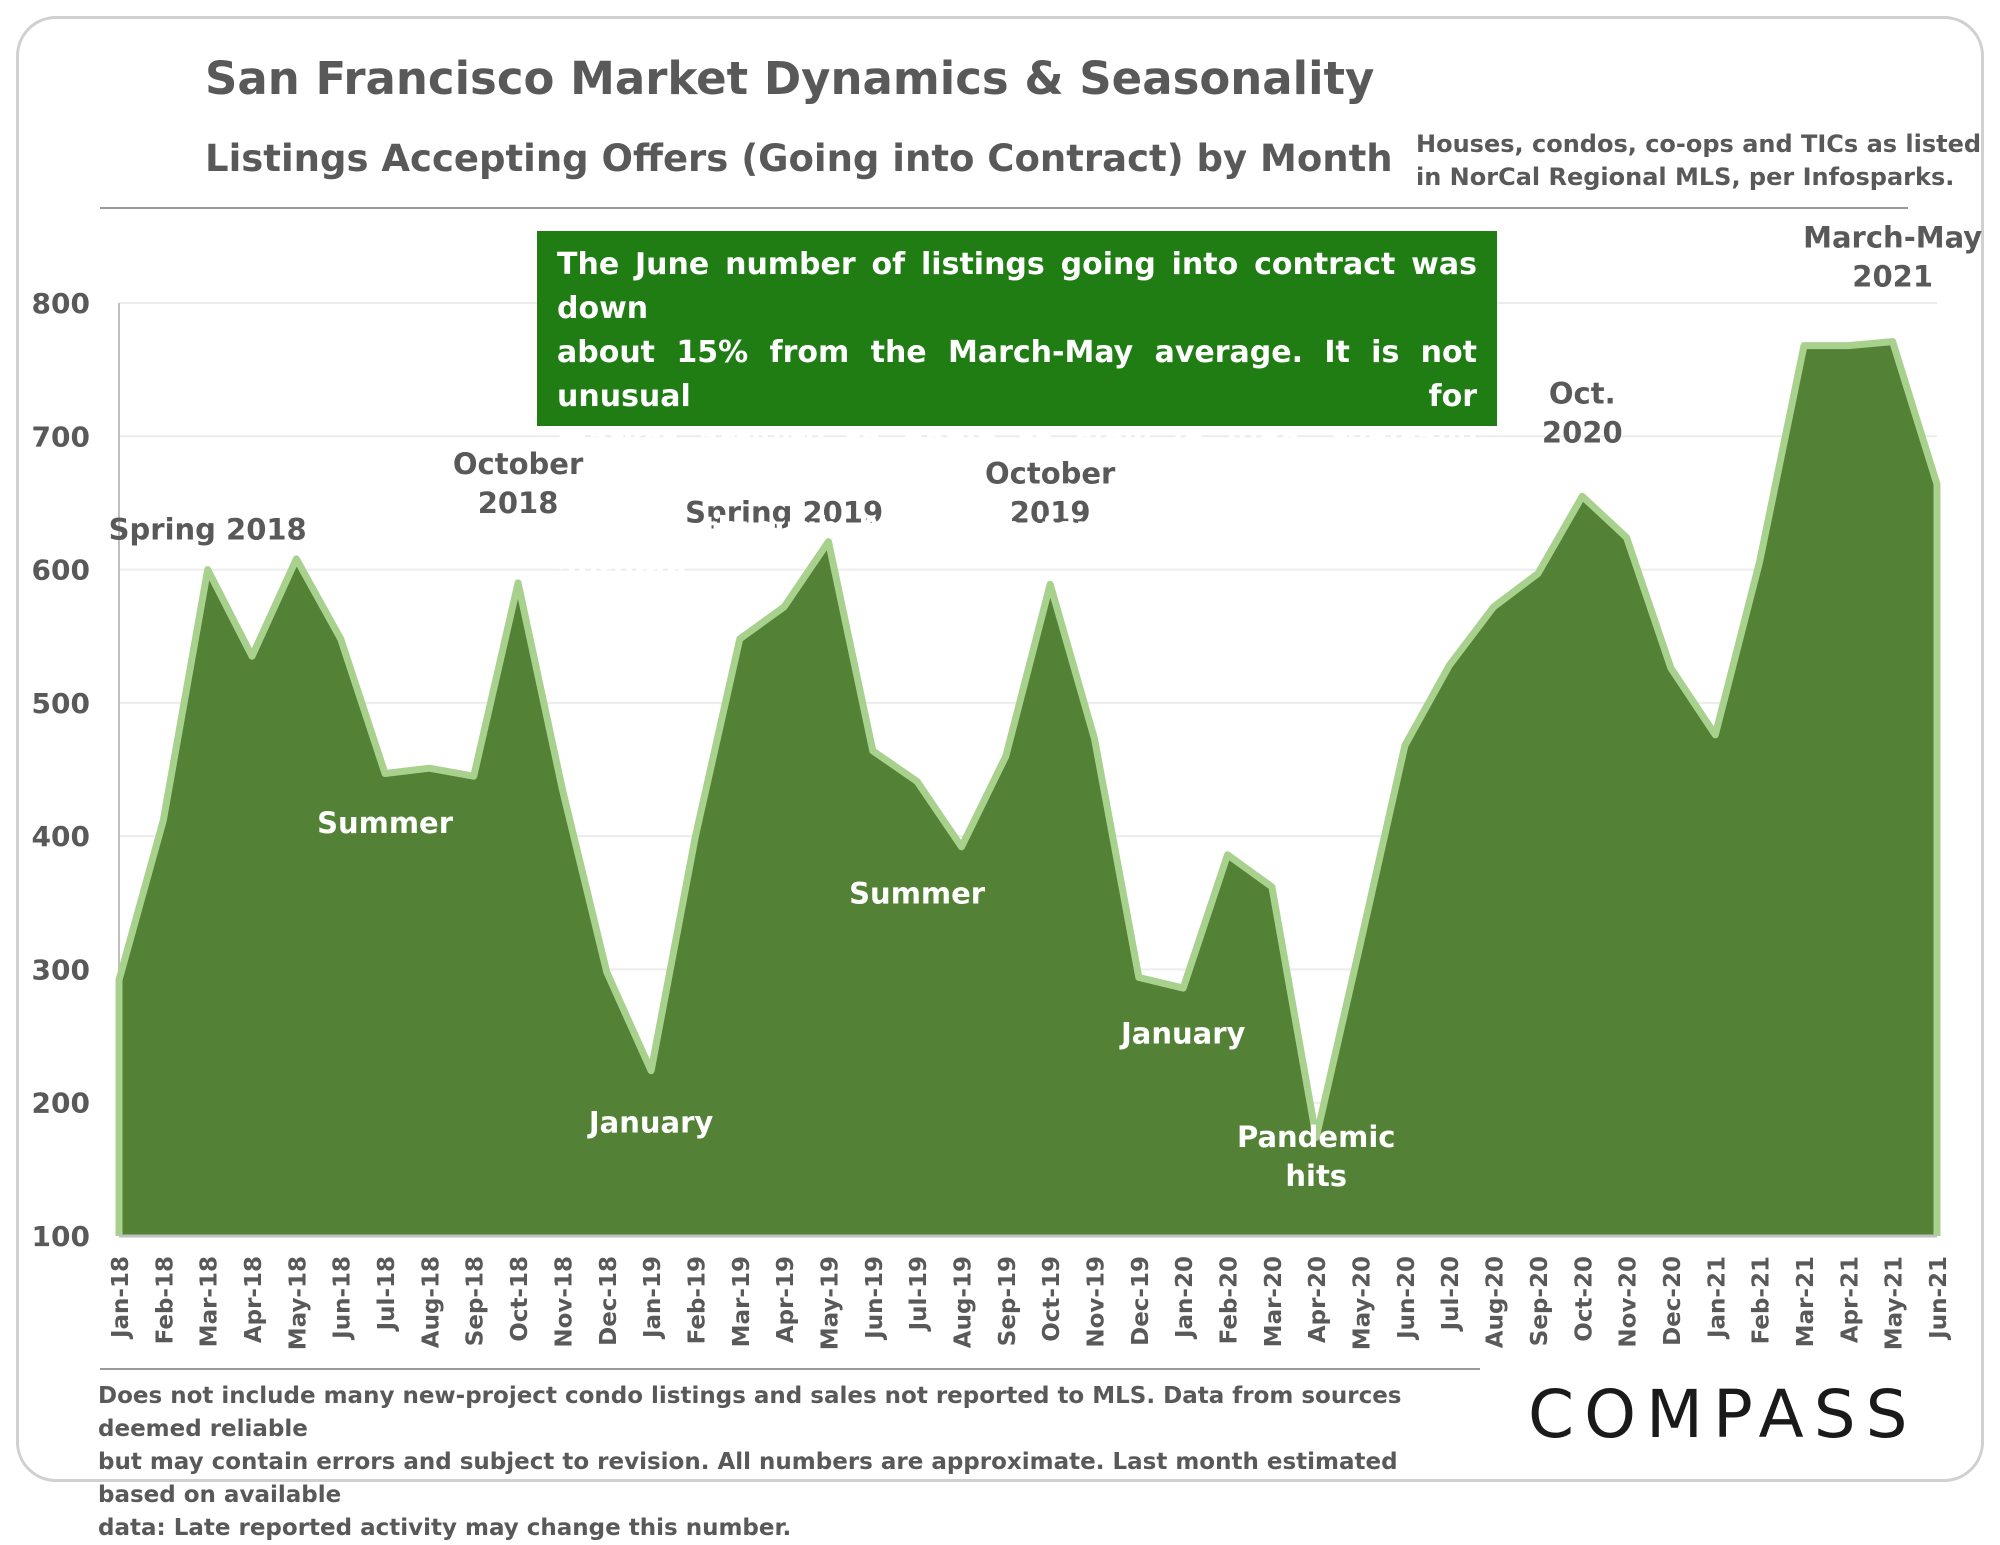 Image resolution: width=2000 pixels, height=1545 pixels. Describe the element at coordinates (1496, 1302) in the screenshot. I see `x-tick-label: Aug-20` at that location.